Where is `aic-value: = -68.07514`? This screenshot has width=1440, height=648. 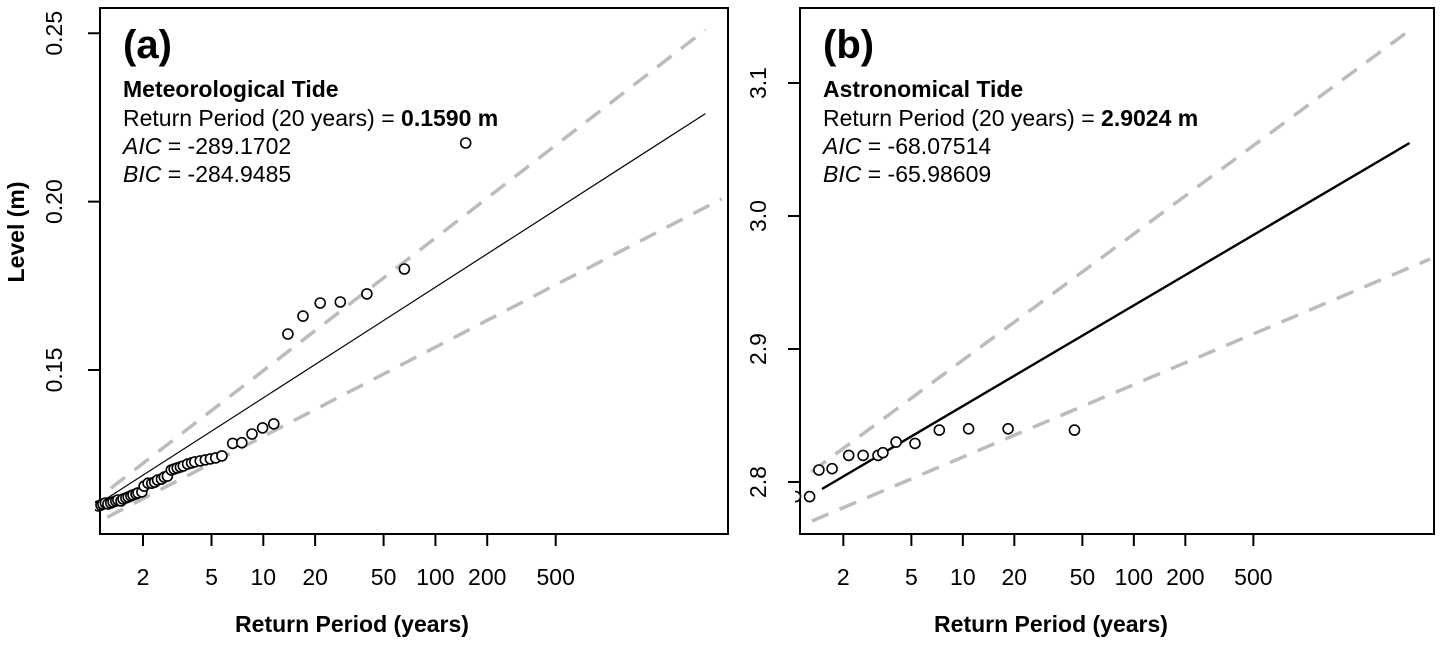 aic-value: = -68.07514 is located at coordinates (926, 146).